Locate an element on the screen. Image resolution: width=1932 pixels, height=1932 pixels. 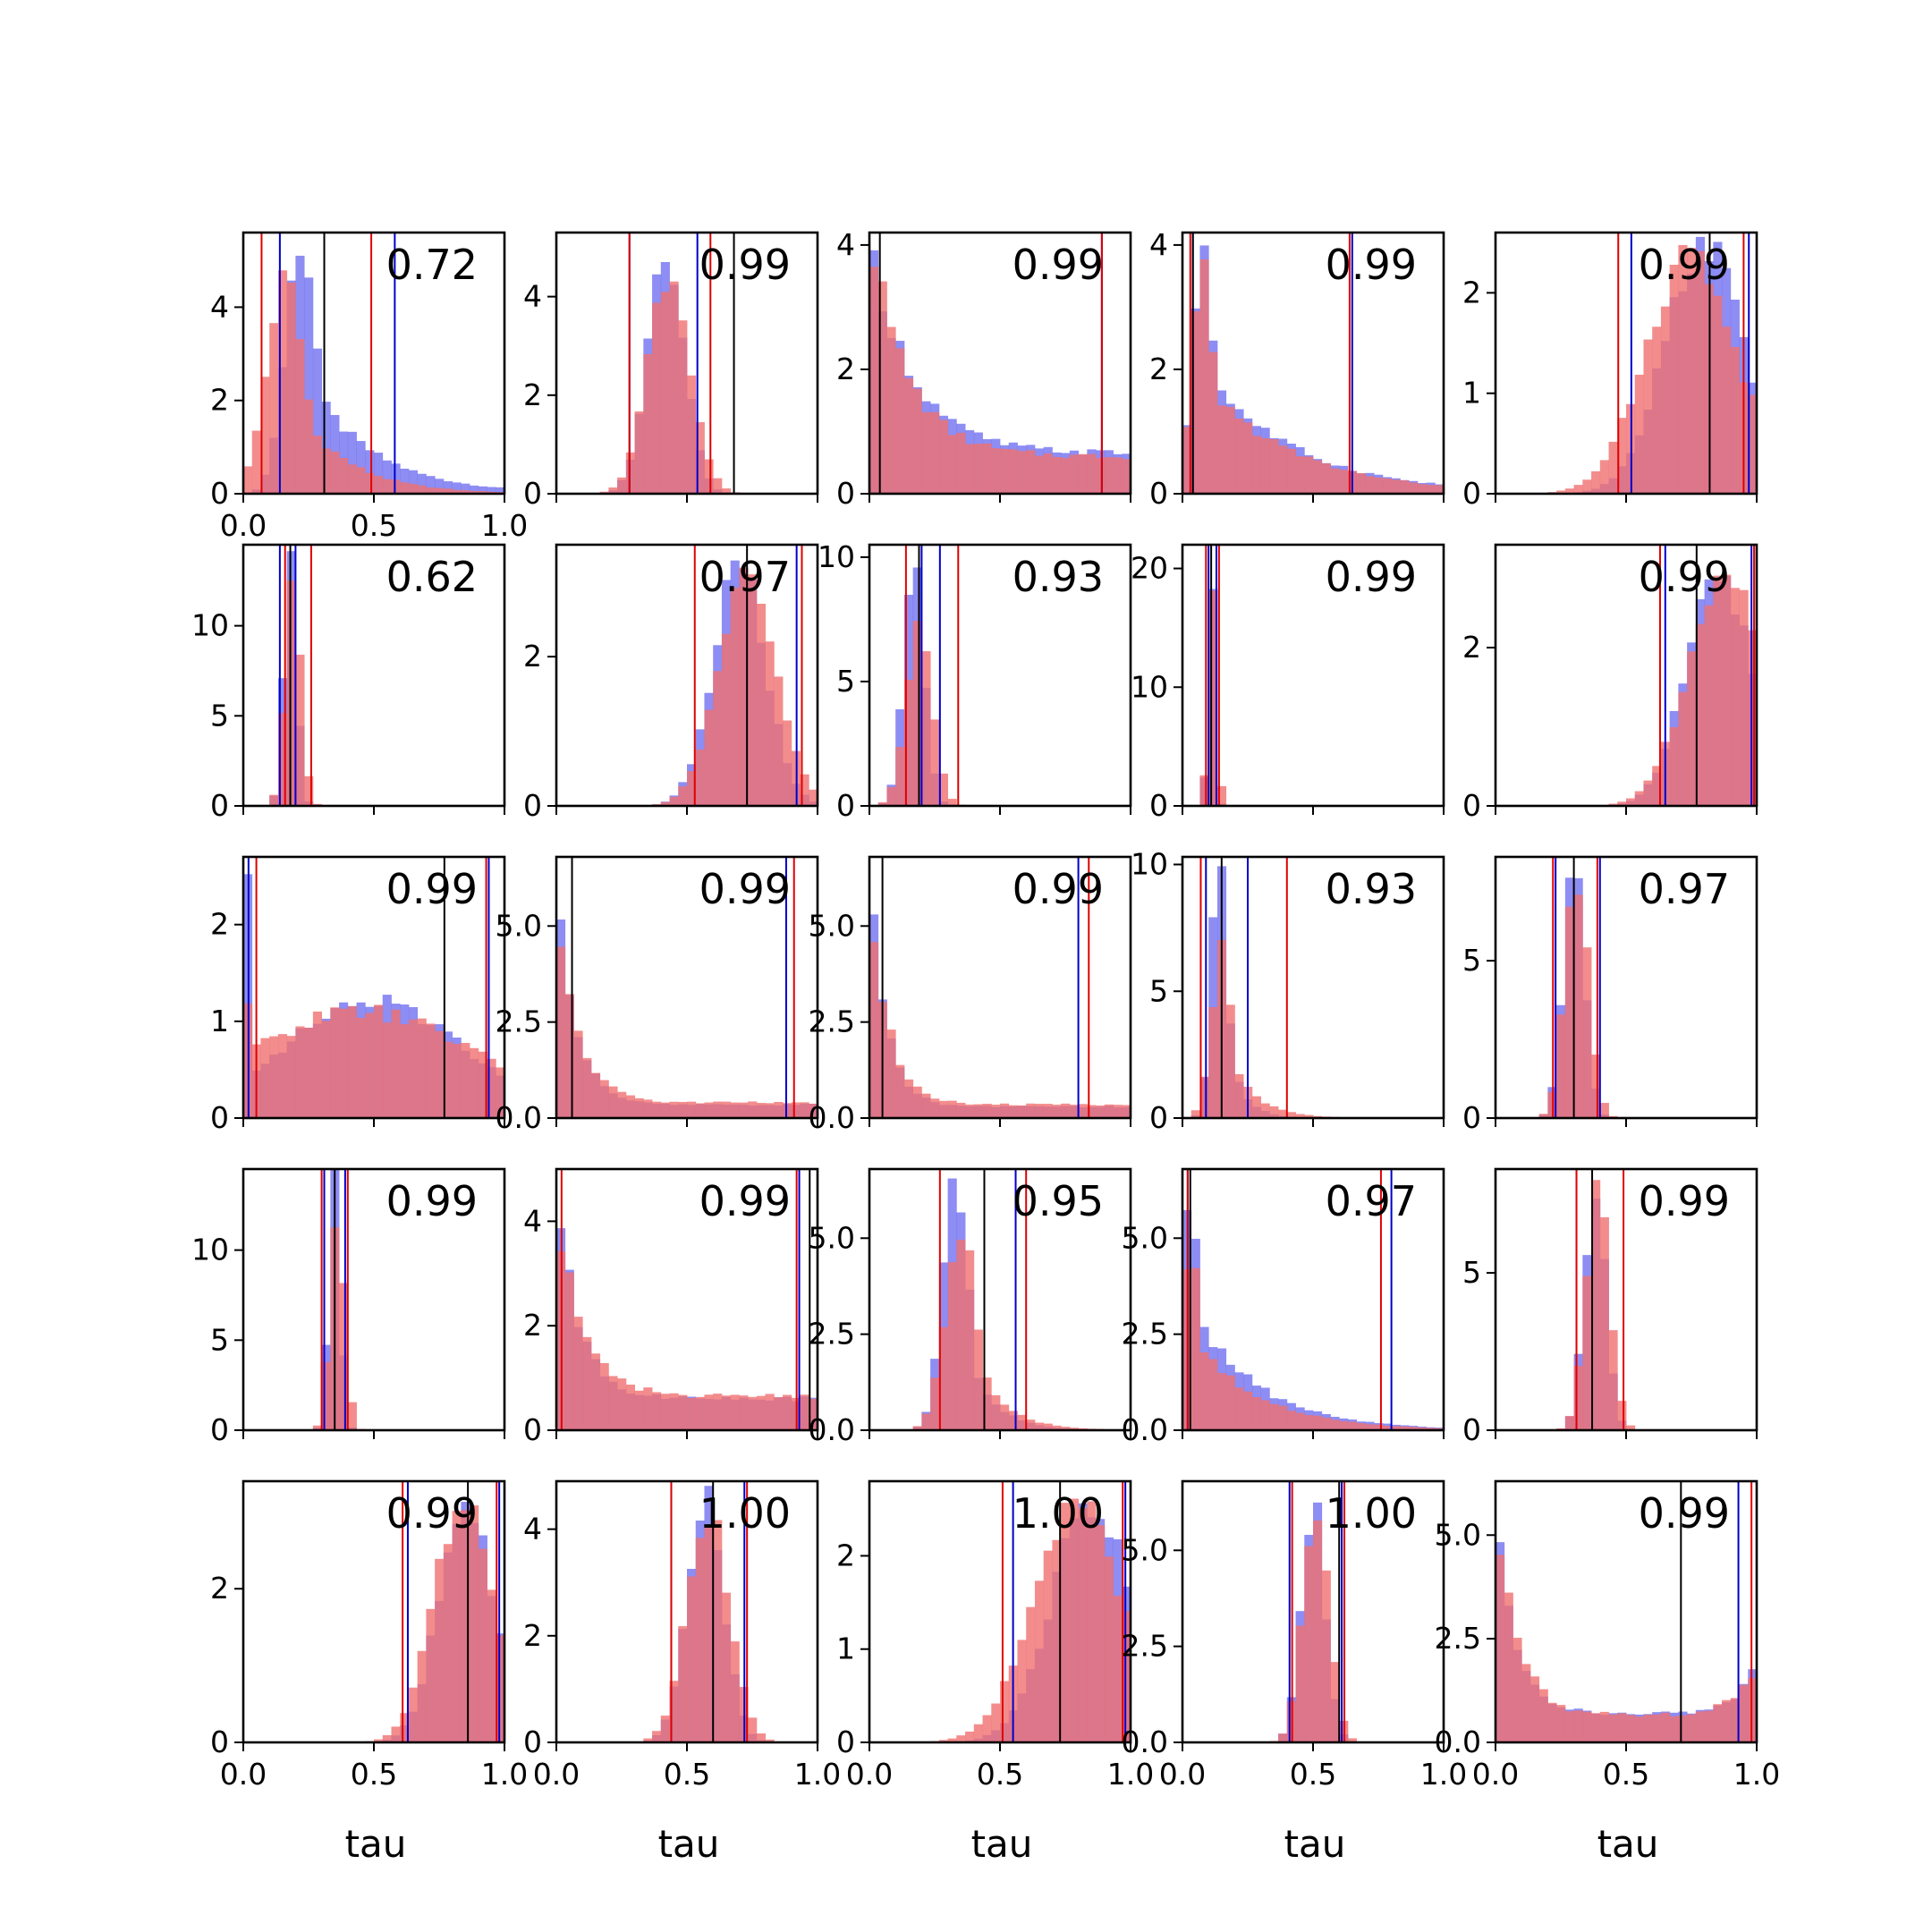
y-tick-label: 2 is located at coordinates (845, 369).